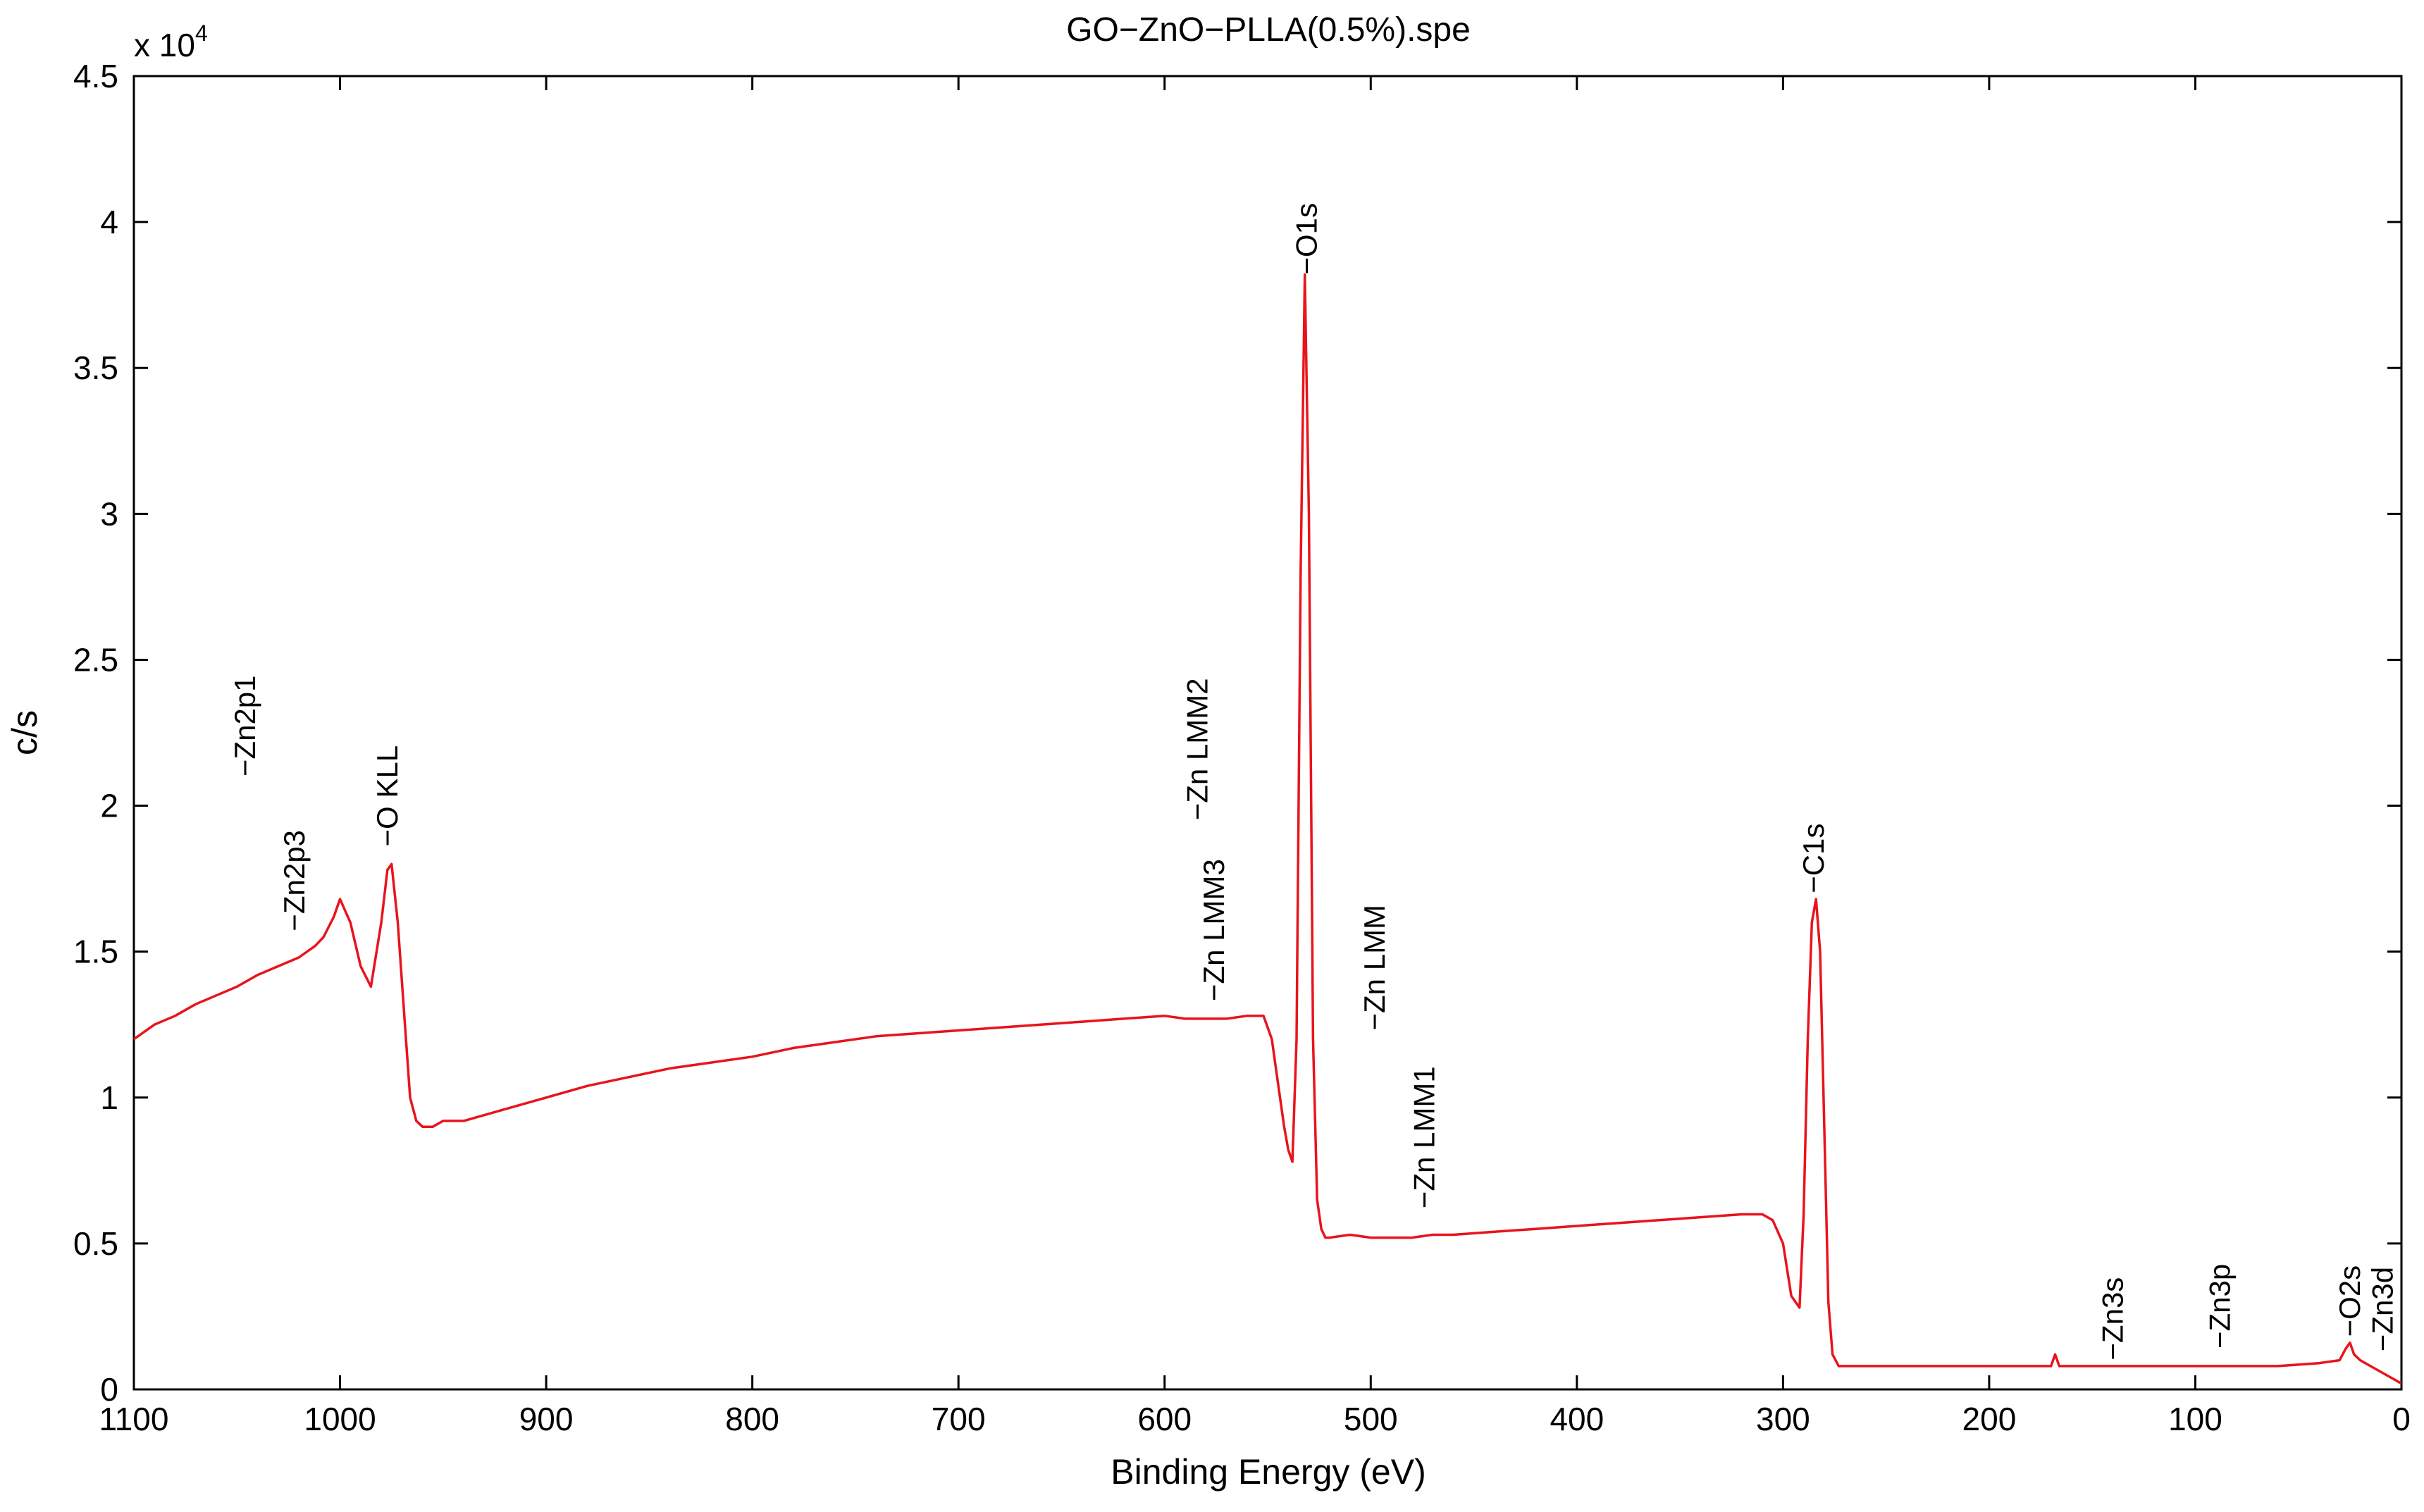 The height and width of the screenshot is (1512, 2424). I want to click on peak-label: −Zn LMM, so click(1375, 968).